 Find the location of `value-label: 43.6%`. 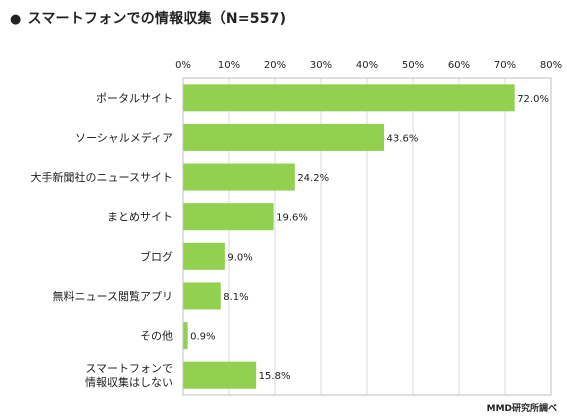

value-label: 43.6% is located at coordinates (403, 138).